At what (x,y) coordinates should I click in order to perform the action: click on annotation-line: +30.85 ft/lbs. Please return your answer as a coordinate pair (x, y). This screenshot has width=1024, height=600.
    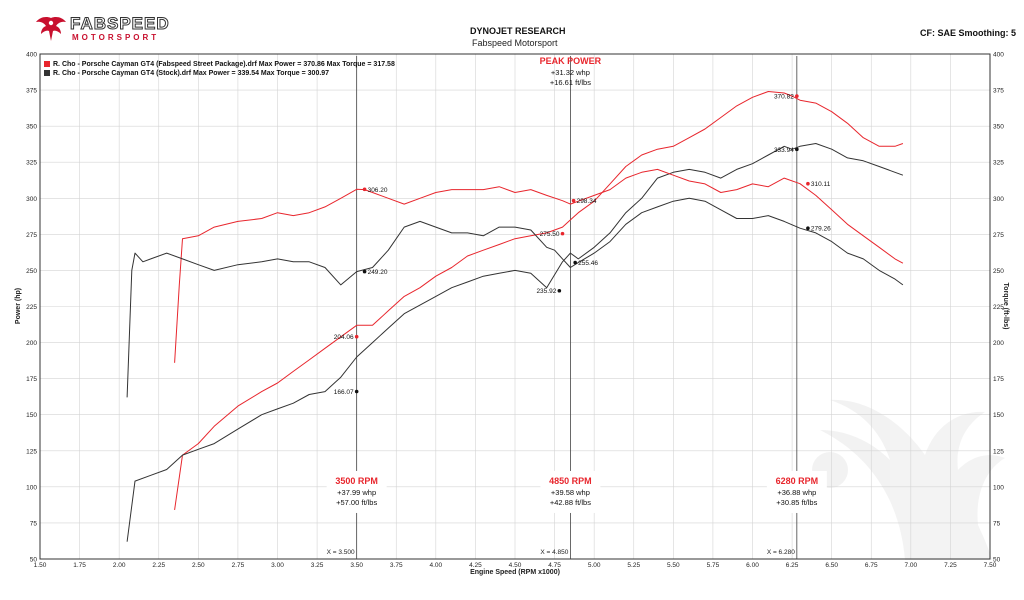
    Looking at the image, I should click on (796, 502).